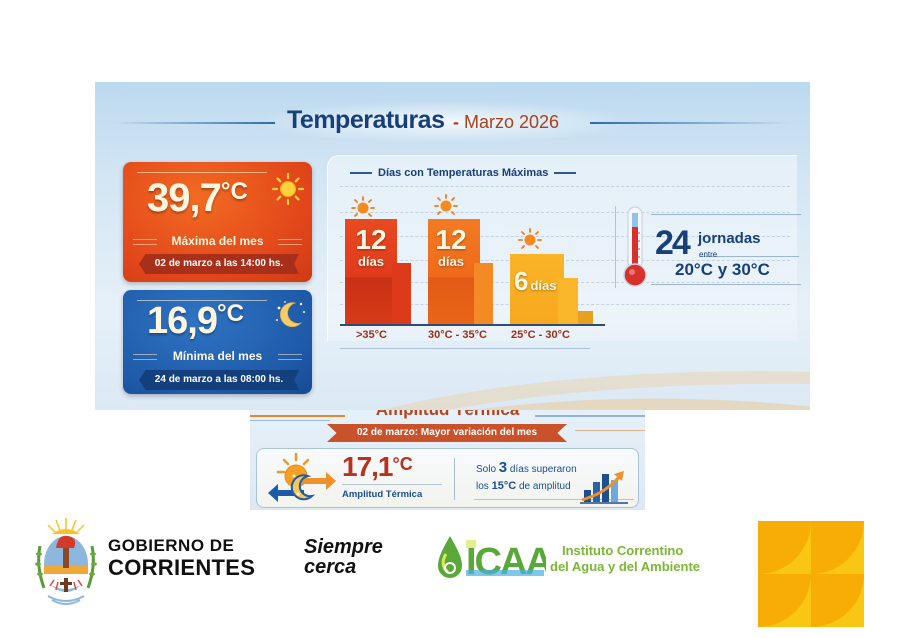  I want to click on min-value-number: 16,9, so click(182, 321).